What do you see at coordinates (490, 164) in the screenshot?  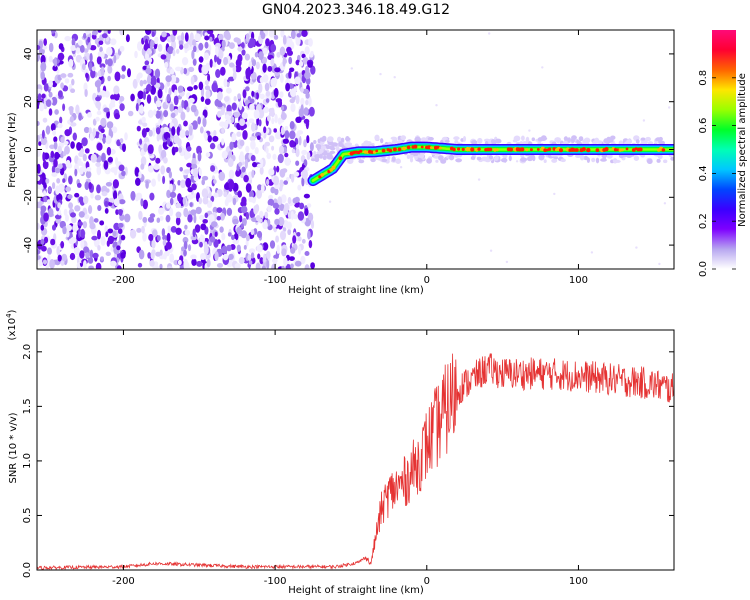 I see `spectrogram-ridge` at bounding box center [490, 164].